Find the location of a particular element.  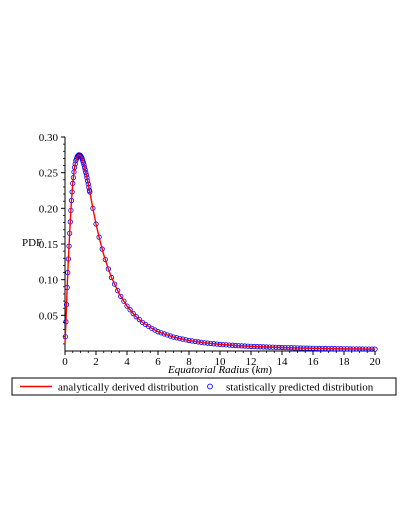

x-tick-label: 12 is located at coordinates (251, 362).